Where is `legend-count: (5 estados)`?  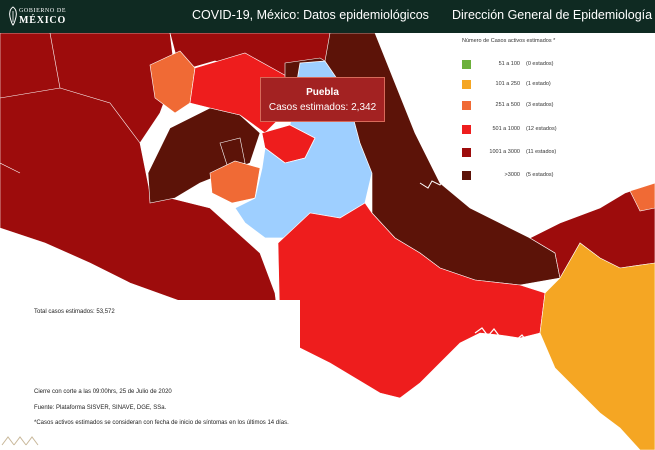
legend-count: (5 estados) is located at coordinates (540, 175).